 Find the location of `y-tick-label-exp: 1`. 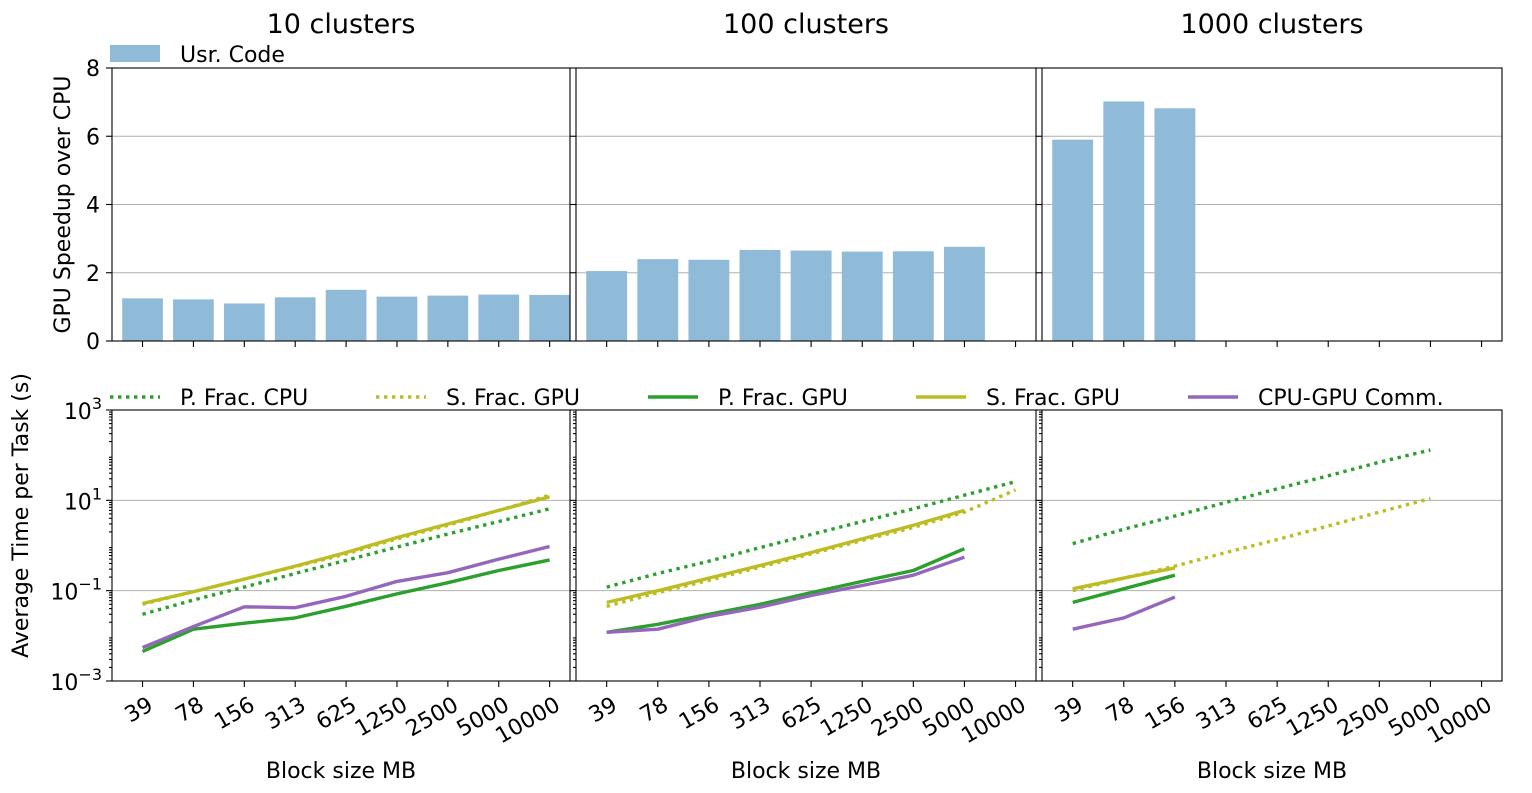

y-tick-label-exp: 1 is located at coordinates (97, 493).